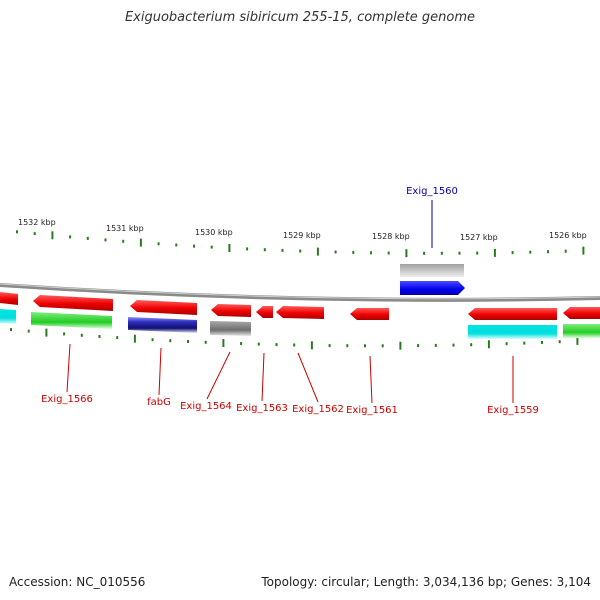 The image size is (600, 600). I want to click on tick-label-1526: 1526 kbp, so click(568, 235).